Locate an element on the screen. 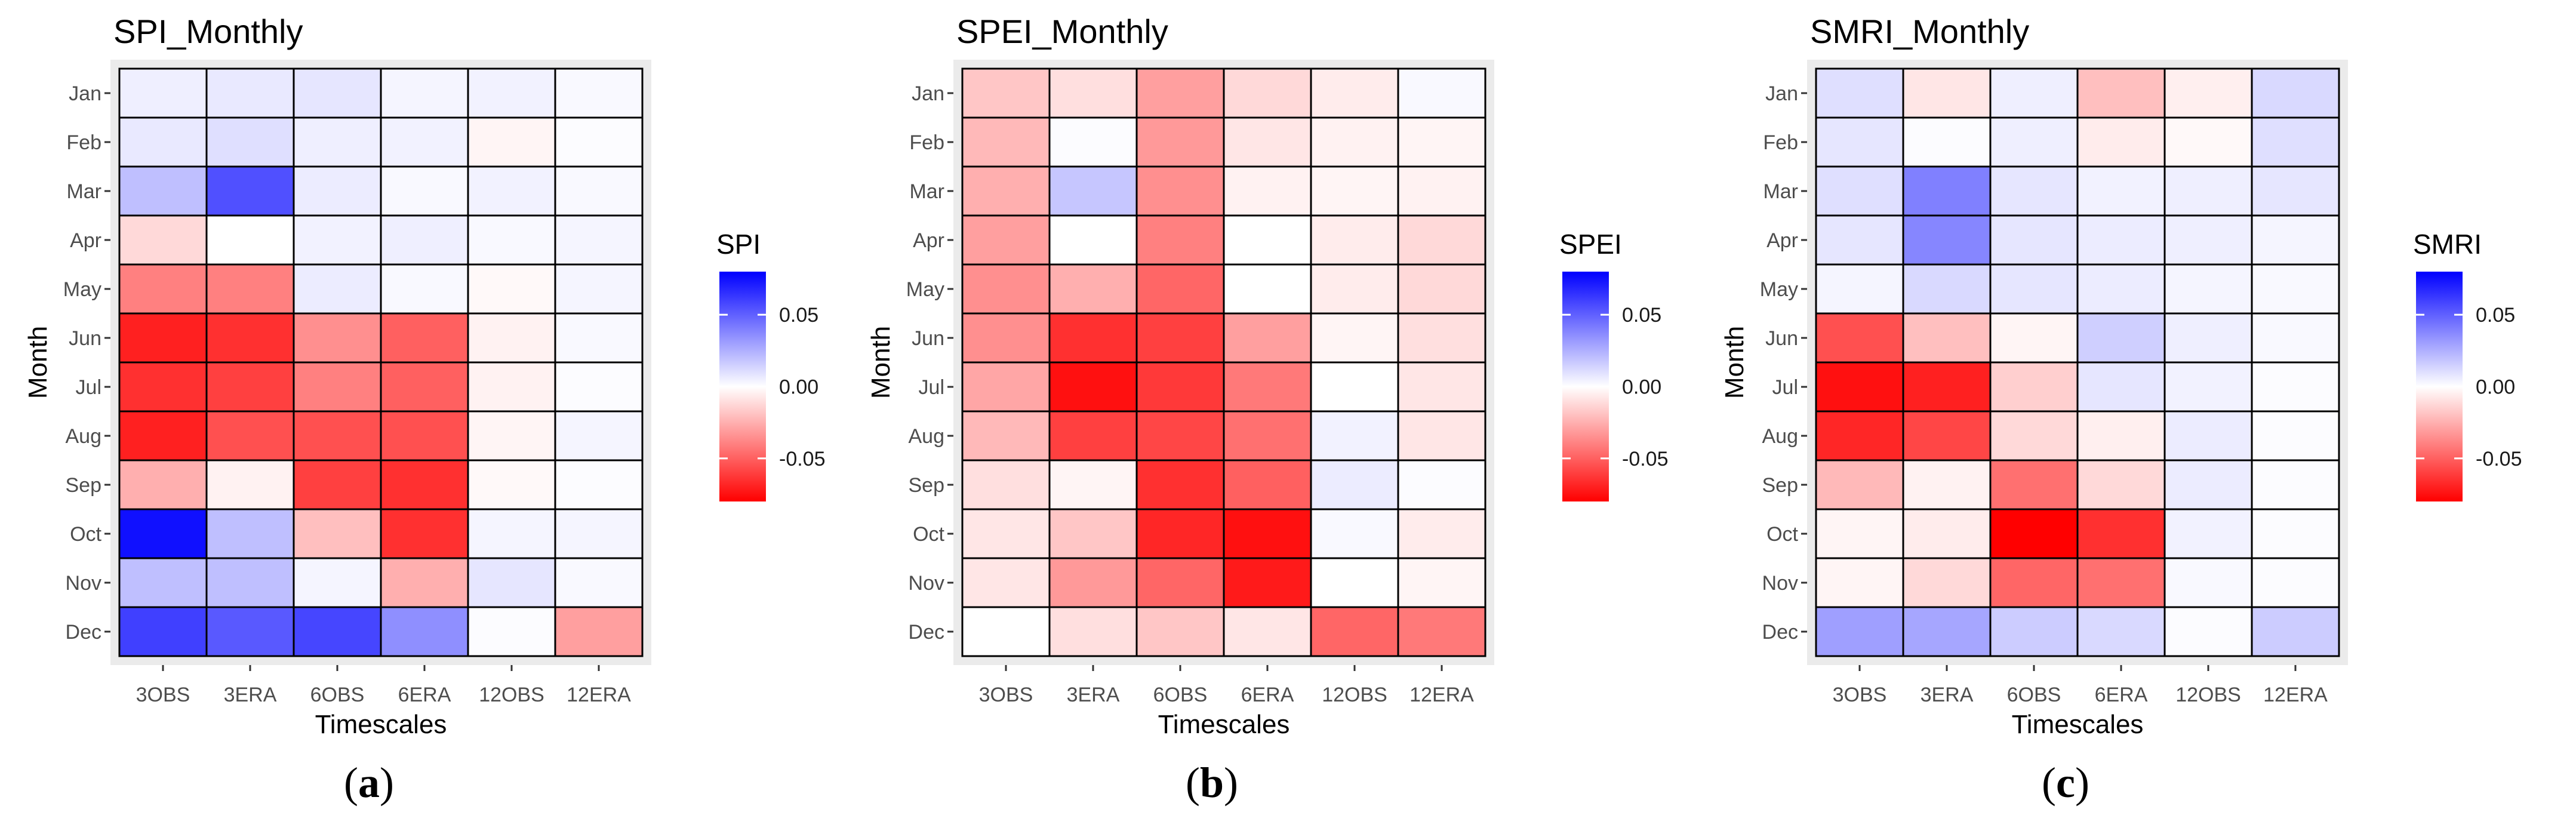  y-tick-label: Aug is located at coordinates (84, 436).